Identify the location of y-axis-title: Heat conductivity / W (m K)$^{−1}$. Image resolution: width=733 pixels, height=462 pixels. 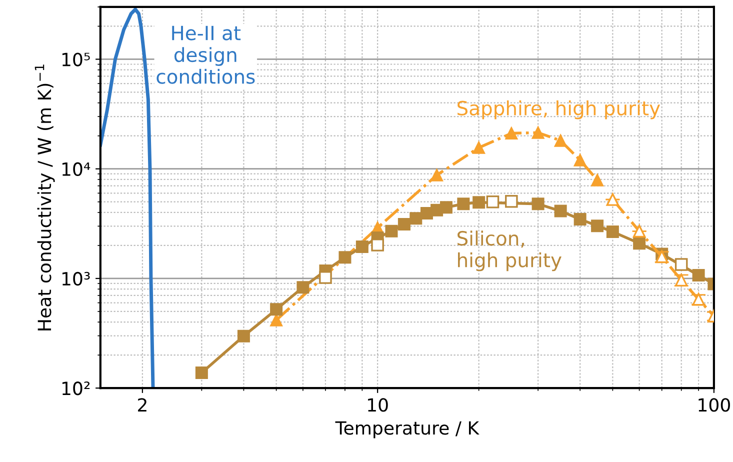
(44, 197).